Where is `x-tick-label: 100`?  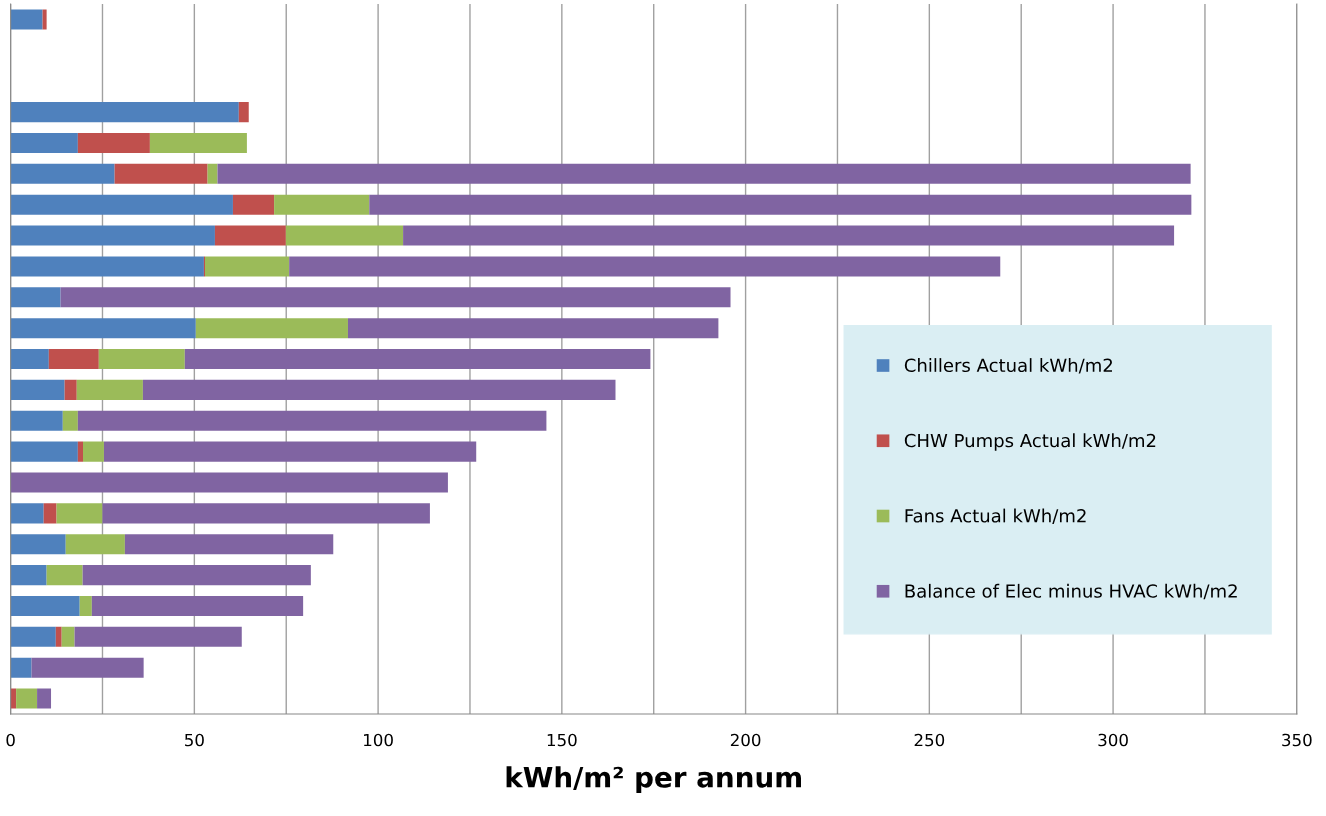
x-tick-label: 100 is located at coordinates (378, 740).